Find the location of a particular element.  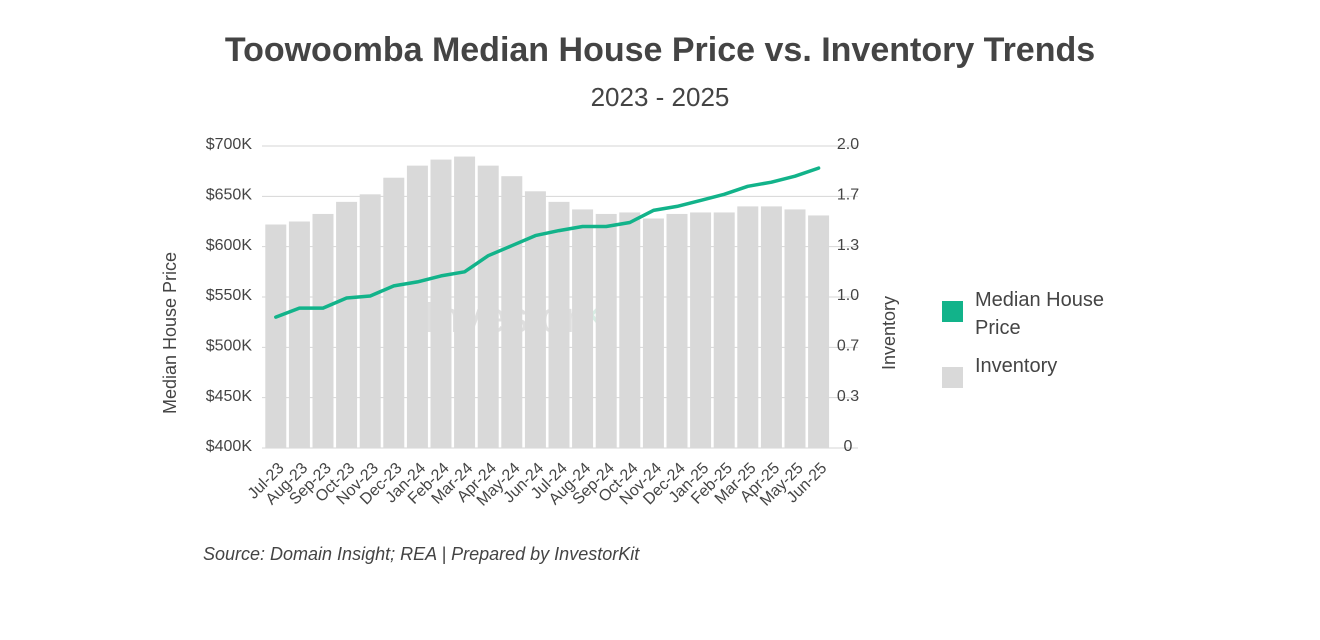

y-tick-label: $600K is located at coordinates (229, 245).